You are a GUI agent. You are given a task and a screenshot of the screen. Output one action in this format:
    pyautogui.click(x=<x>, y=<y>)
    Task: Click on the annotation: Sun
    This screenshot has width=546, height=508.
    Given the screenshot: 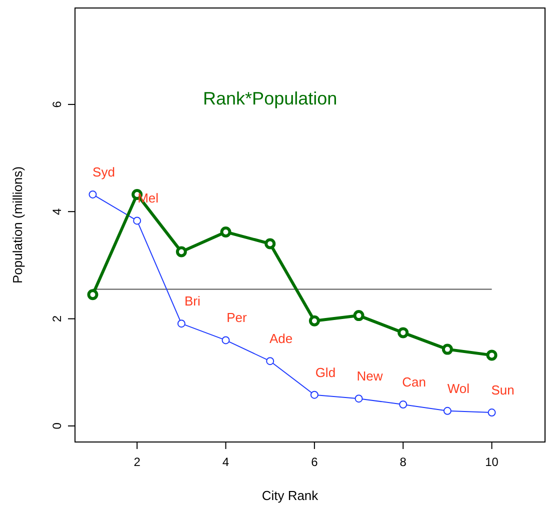 What is the action you would take?
    pyautogui.click(x=502, y=390)
    